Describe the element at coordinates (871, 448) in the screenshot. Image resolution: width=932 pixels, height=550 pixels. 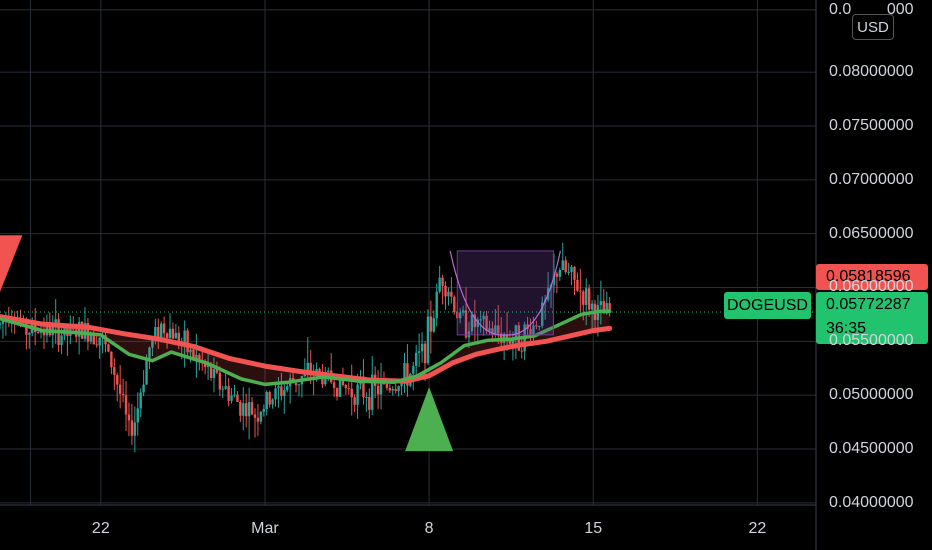
I see `y-tick-label: 0.04500000` at that location.